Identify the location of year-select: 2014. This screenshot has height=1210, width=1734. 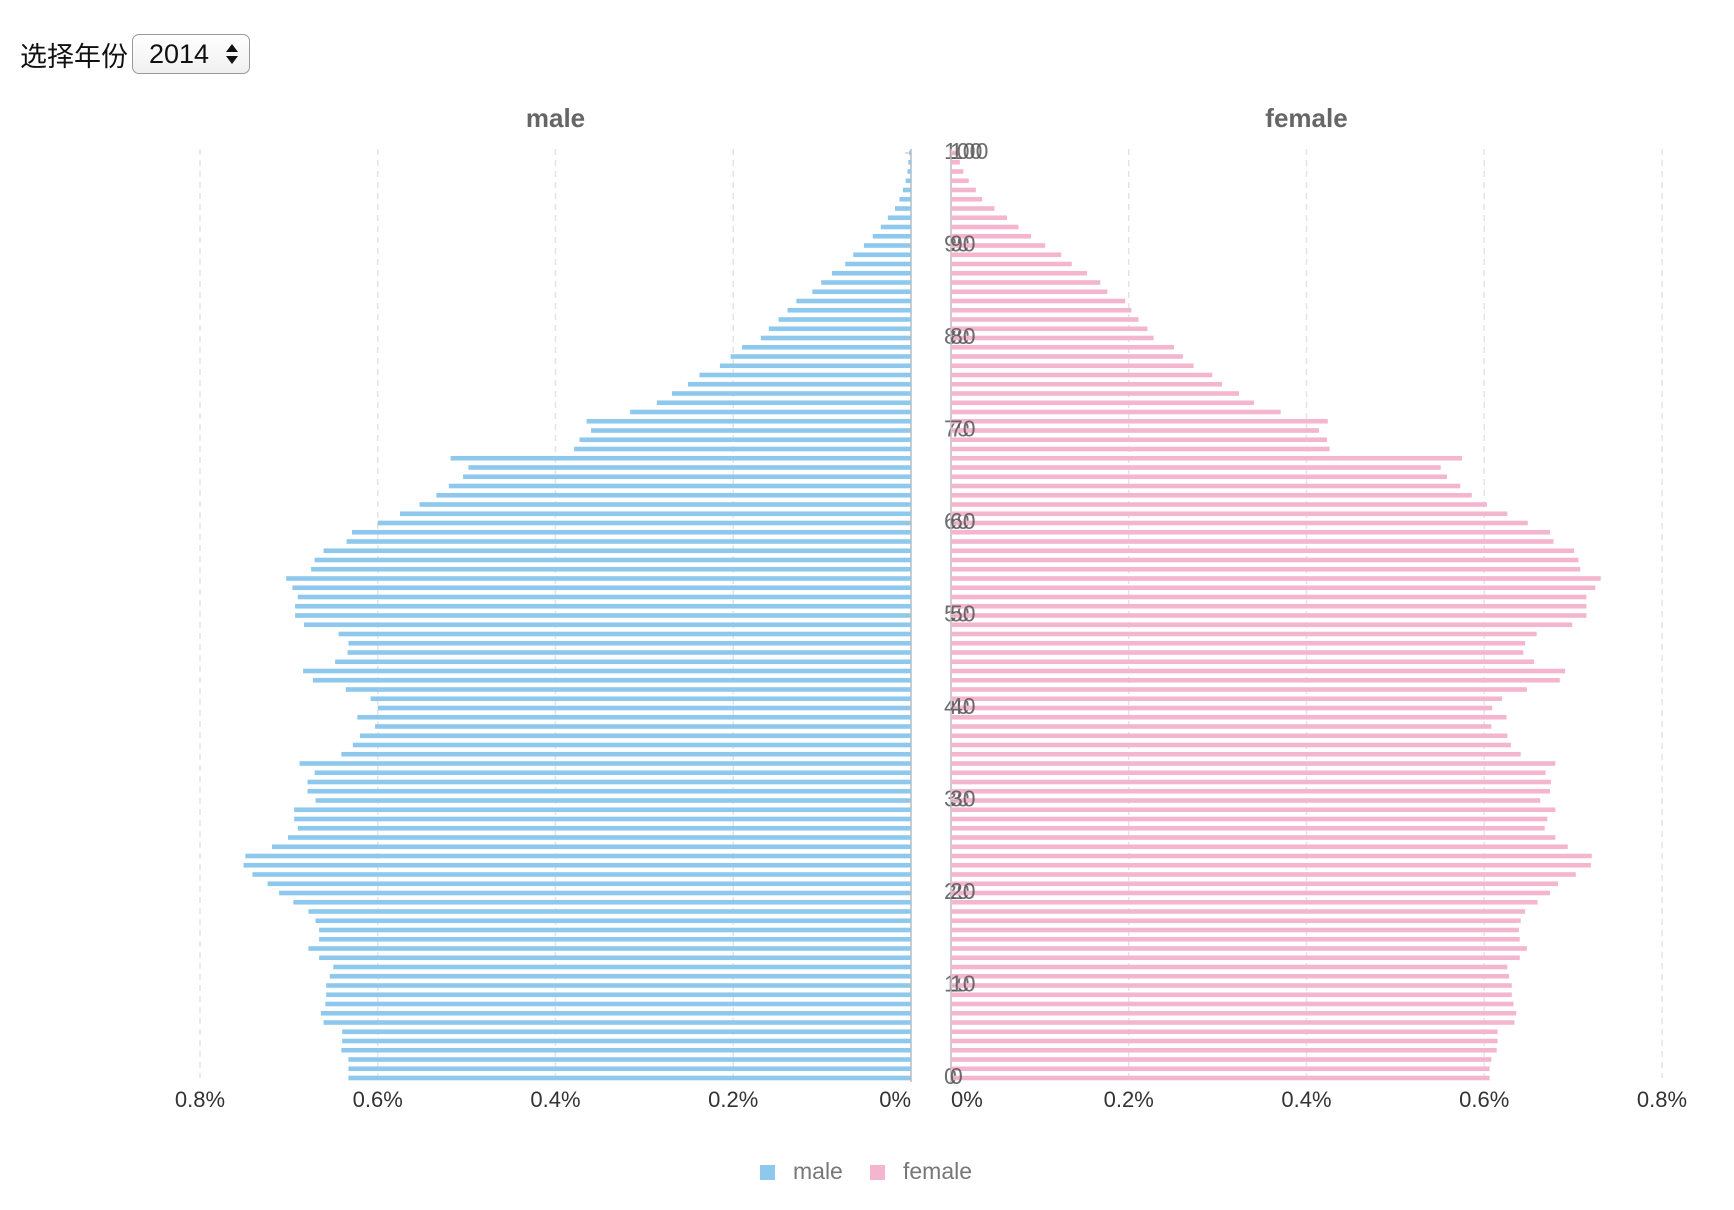
(191, 54).